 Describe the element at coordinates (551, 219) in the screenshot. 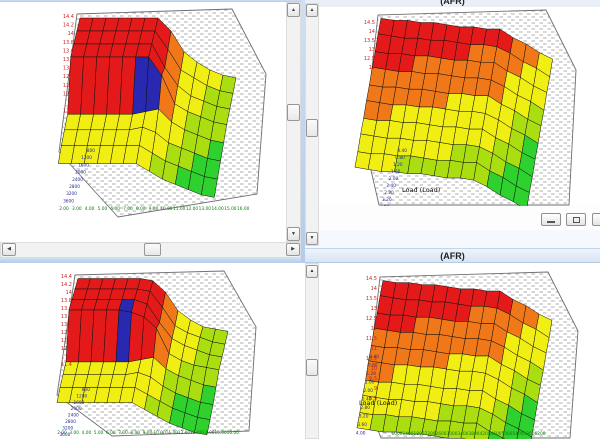

I see `minimize-button` at that location.